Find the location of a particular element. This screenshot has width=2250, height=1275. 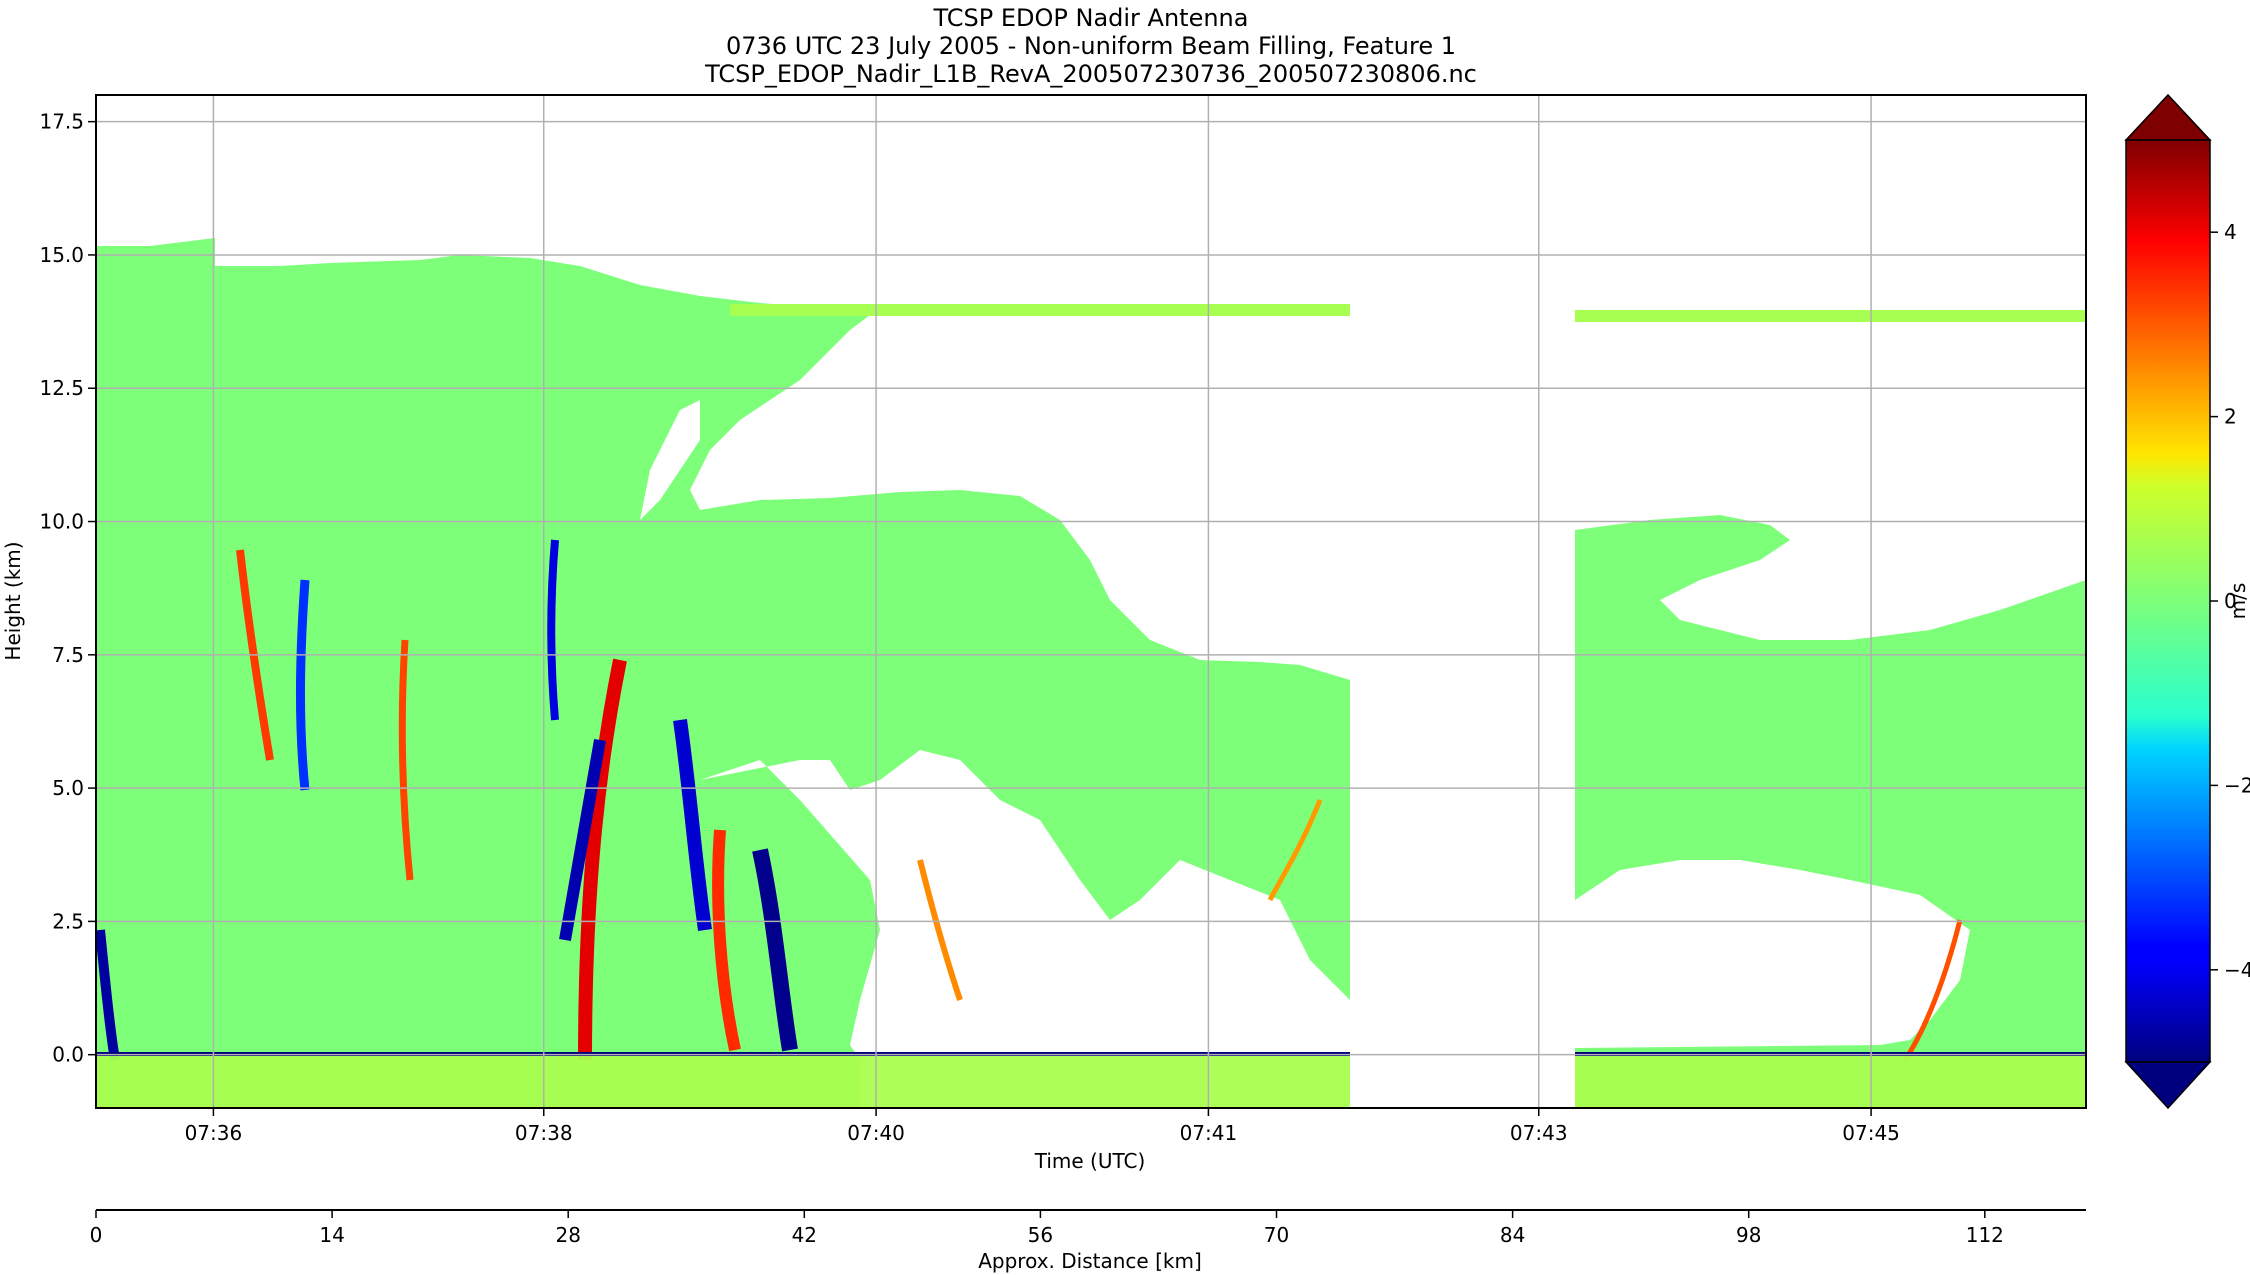

y-tick-label: 12.5 is located at coordinates (61, 388).